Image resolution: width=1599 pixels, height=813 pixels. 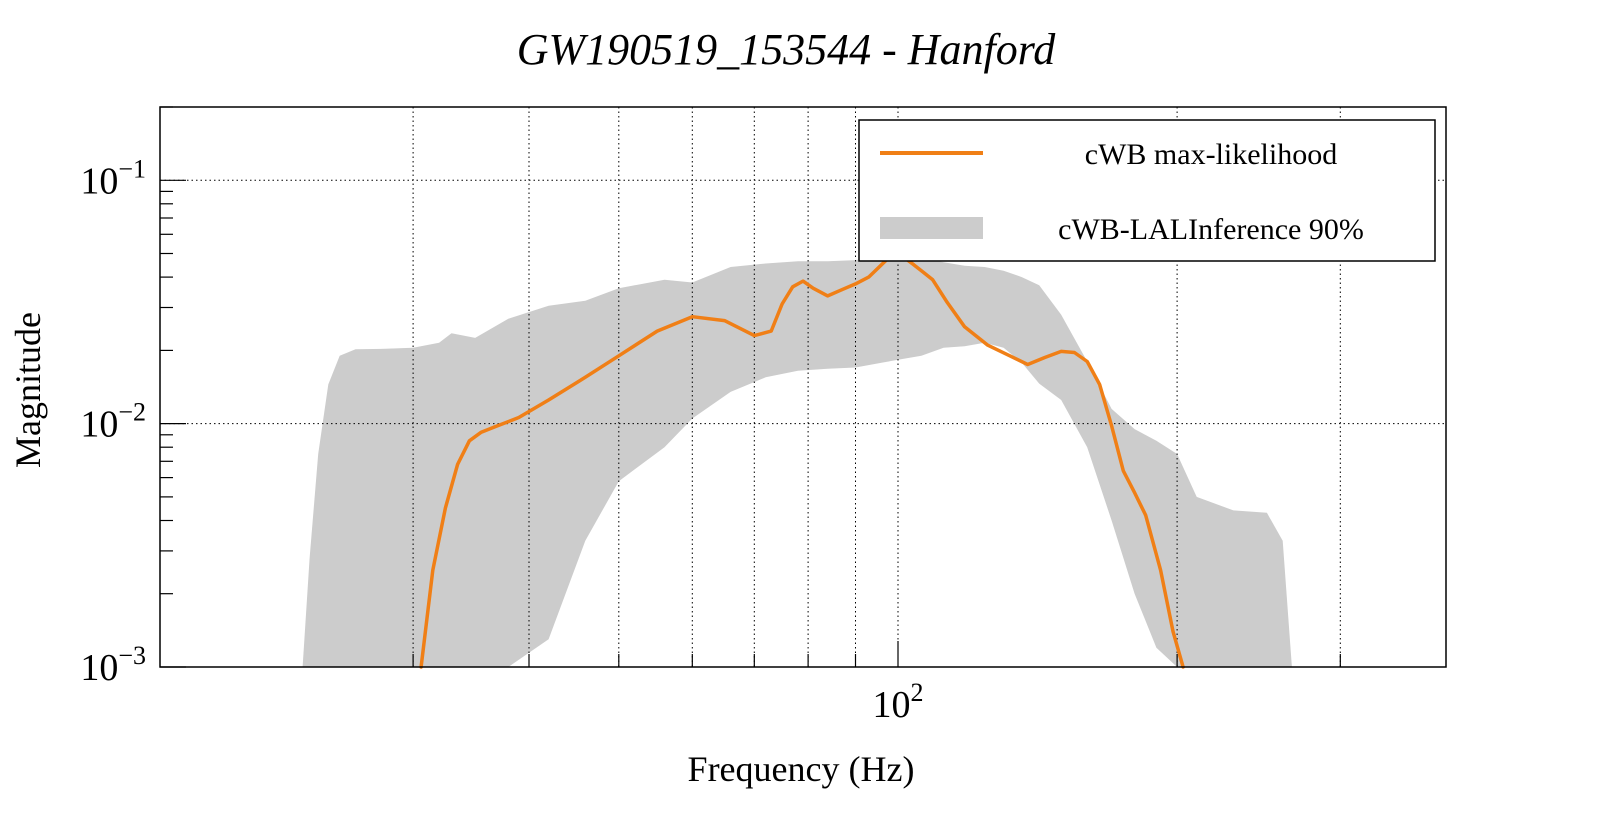 I want to click on legend-band-swatch, so click(x=931, y=228).